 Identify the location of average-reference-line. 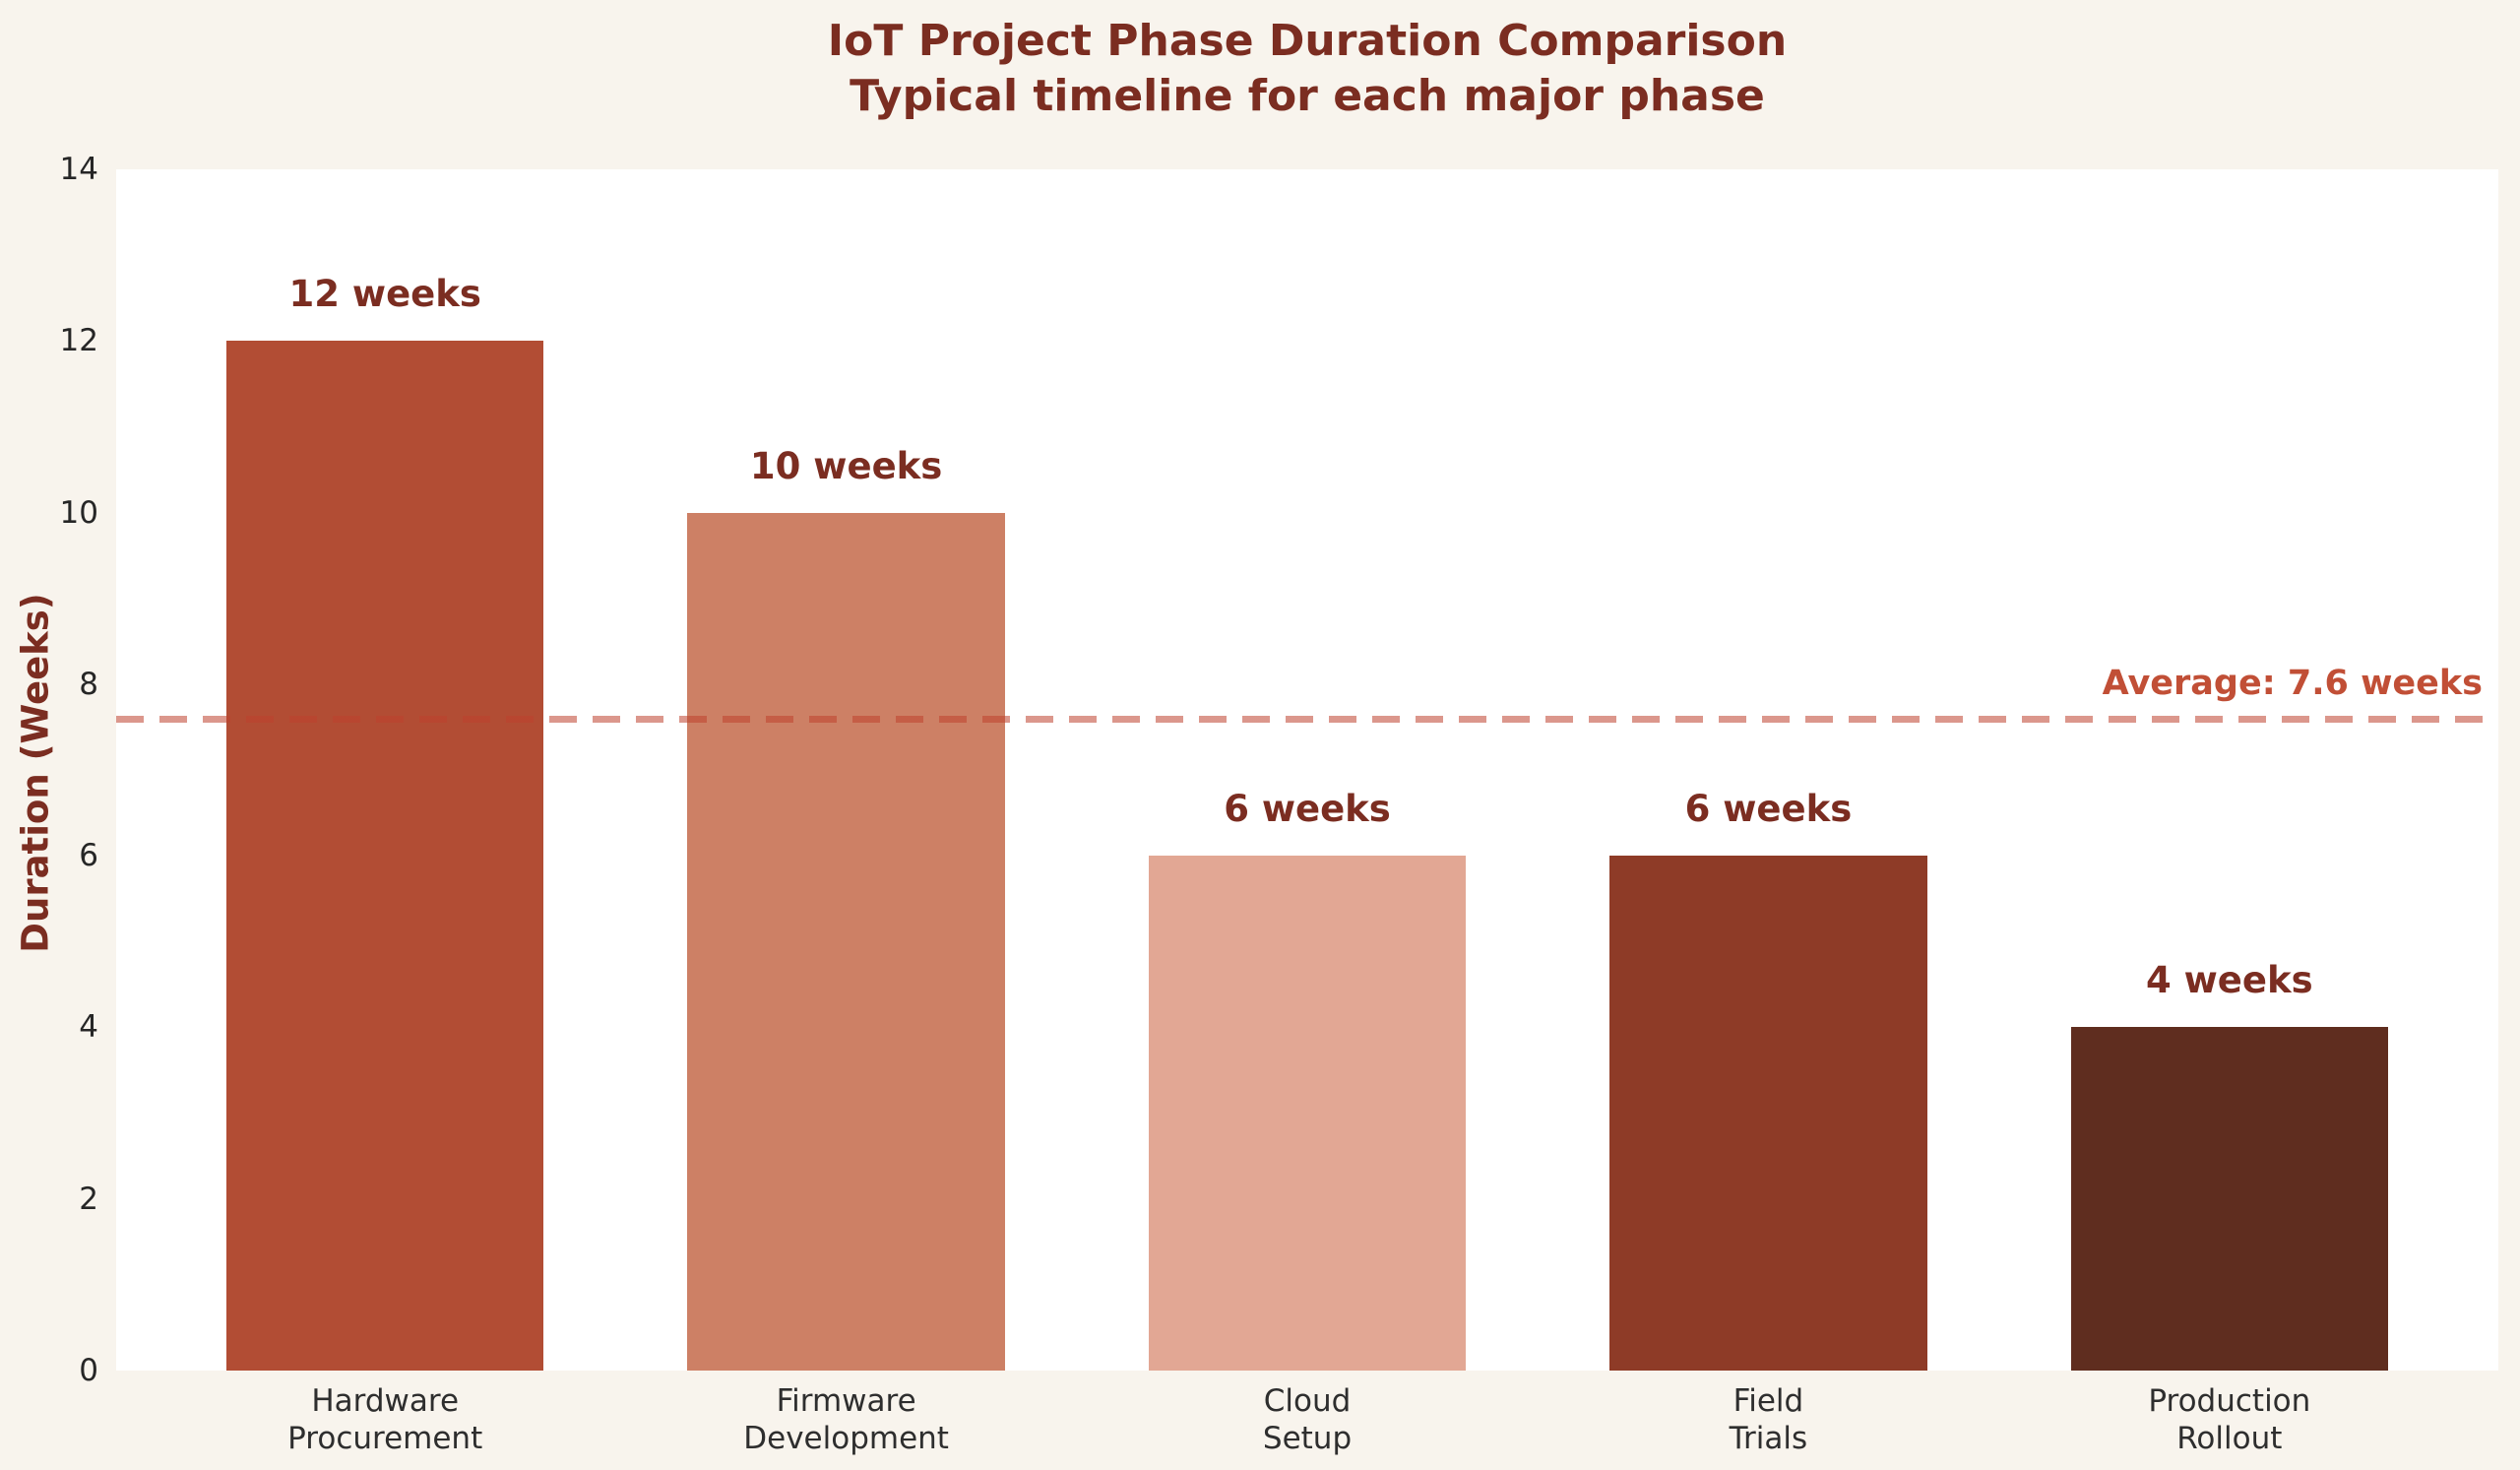
(1307, 719).